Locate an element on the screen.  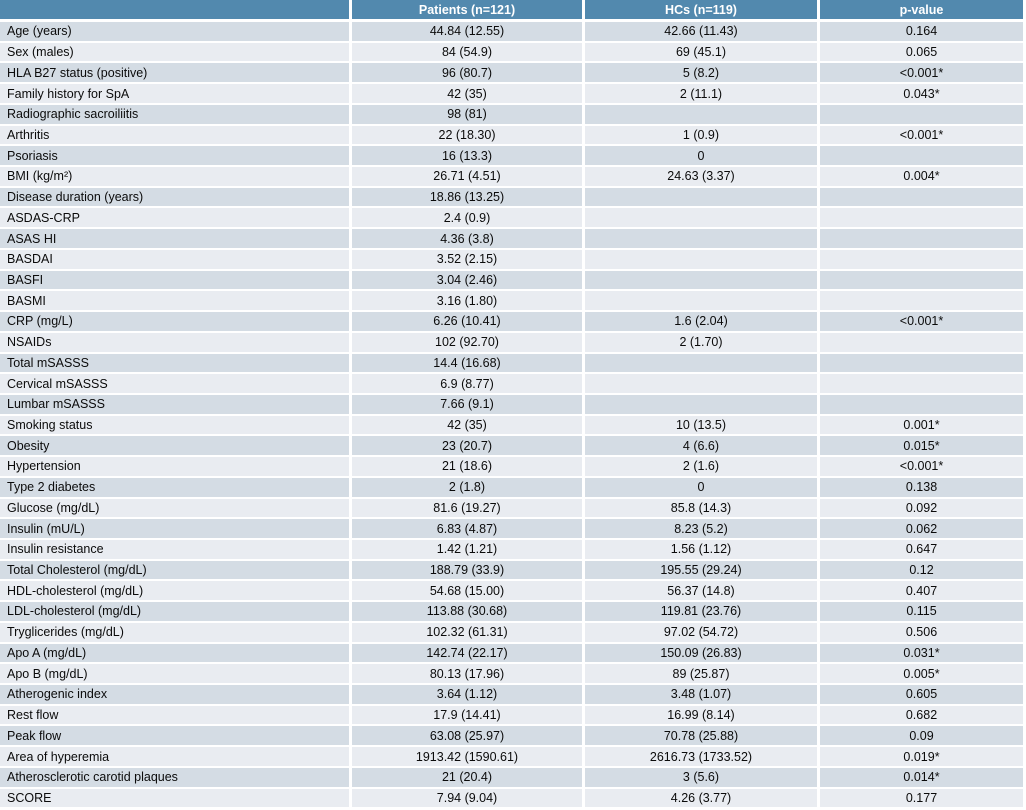
row-label: Lumbar mSASSS is located at coordinates (176, 405).